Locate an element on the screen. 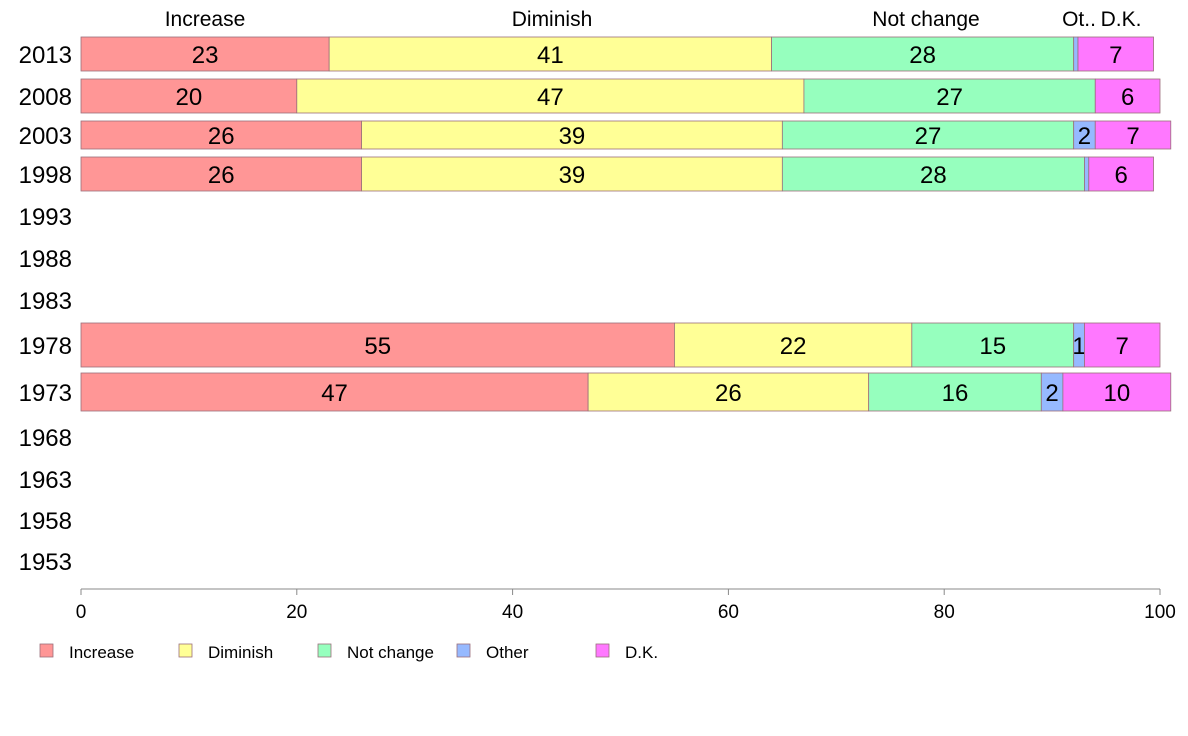 This screenshot has width=1188, height=736. bar-1998-increase is located at coordinates (221, 174).